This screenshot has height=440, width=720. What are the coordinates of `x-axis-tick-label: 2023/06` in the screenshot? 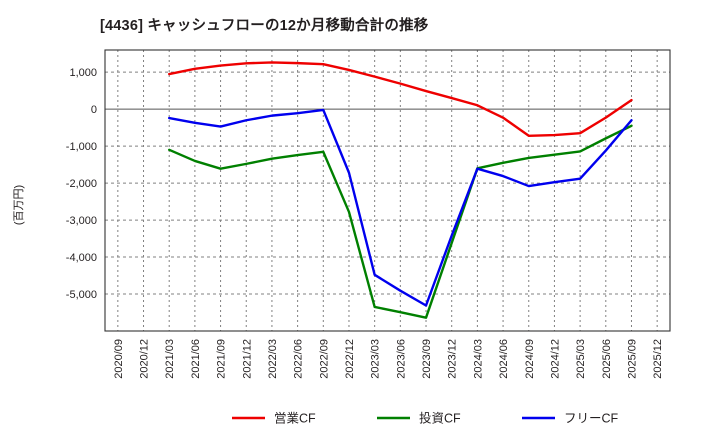 It's located at (401, 359).